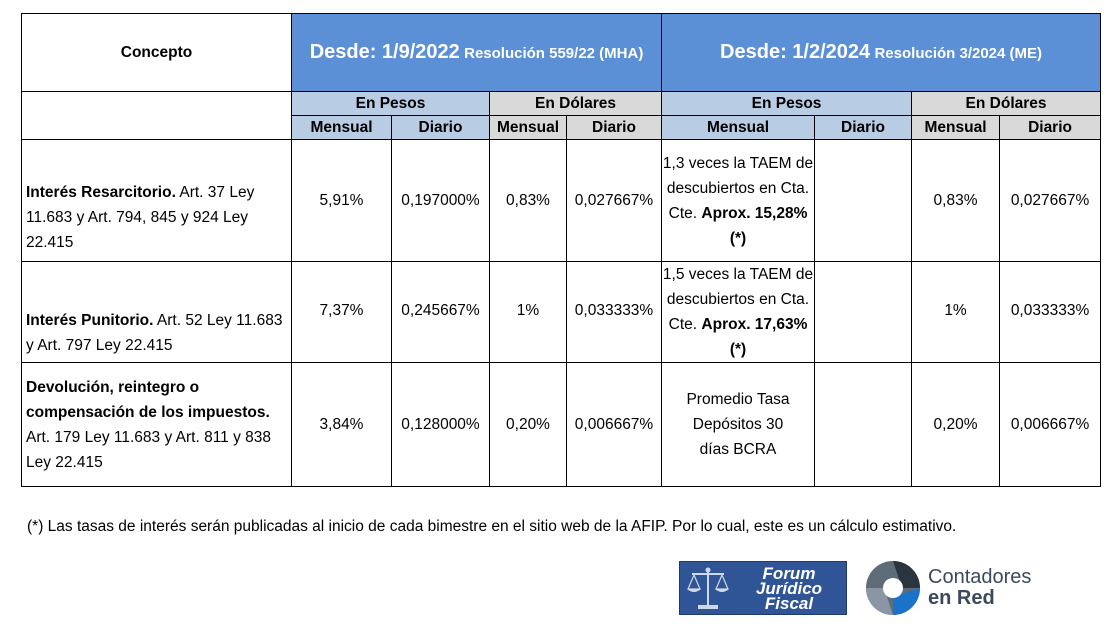 Image resolution: width=1109 pixels, height=635 pixels. I want to click on period-2022-resolution: Resolución 559/22 (MHA), so click(554, 53).